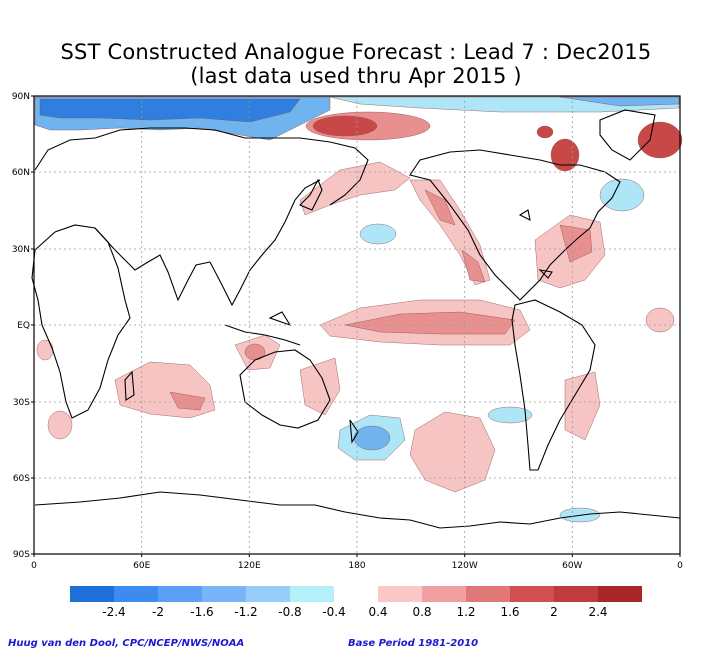 The height and width of the screenshot is (650, 712). I want to click on colorbar-label: 1.6, so click(509, 612).